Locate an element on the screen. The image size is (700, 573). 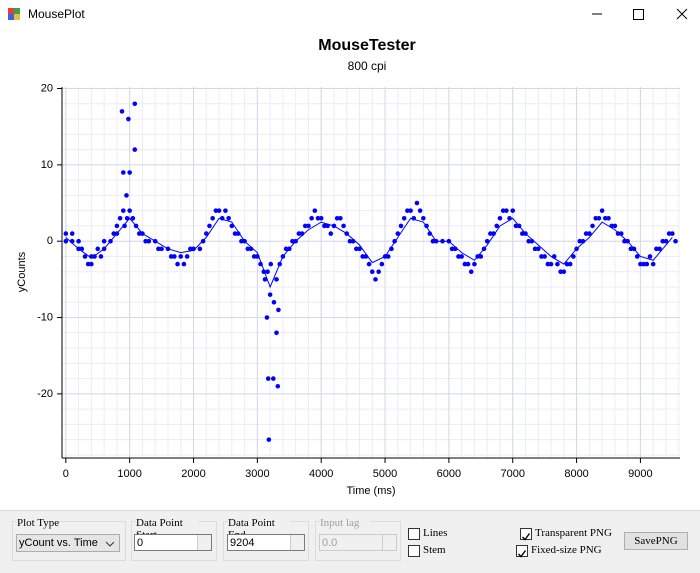
transparent-png-checkbox is located at coordinates (526, 534).